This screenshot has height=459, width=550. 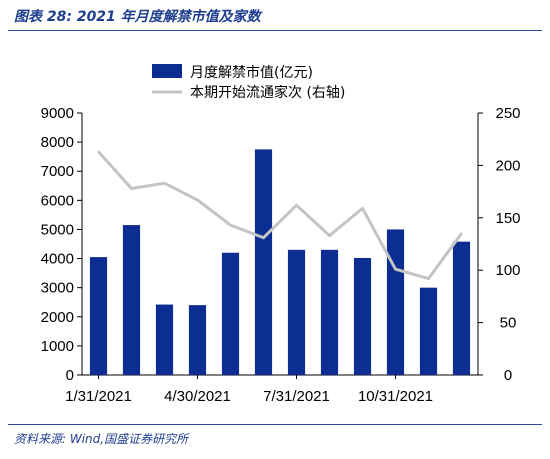 I want to click on bar-10/31/2021, so click(x=395, y=302).